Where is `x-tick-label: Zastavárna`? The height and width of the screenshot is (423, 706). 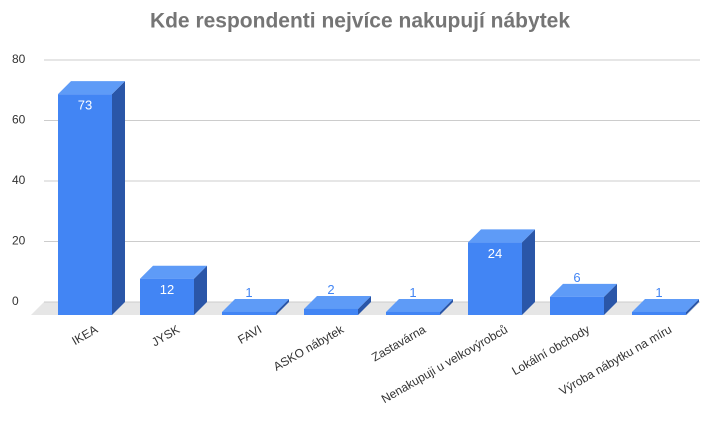
x-tick-label: Zastavárna is located at coordinates (398, 343).